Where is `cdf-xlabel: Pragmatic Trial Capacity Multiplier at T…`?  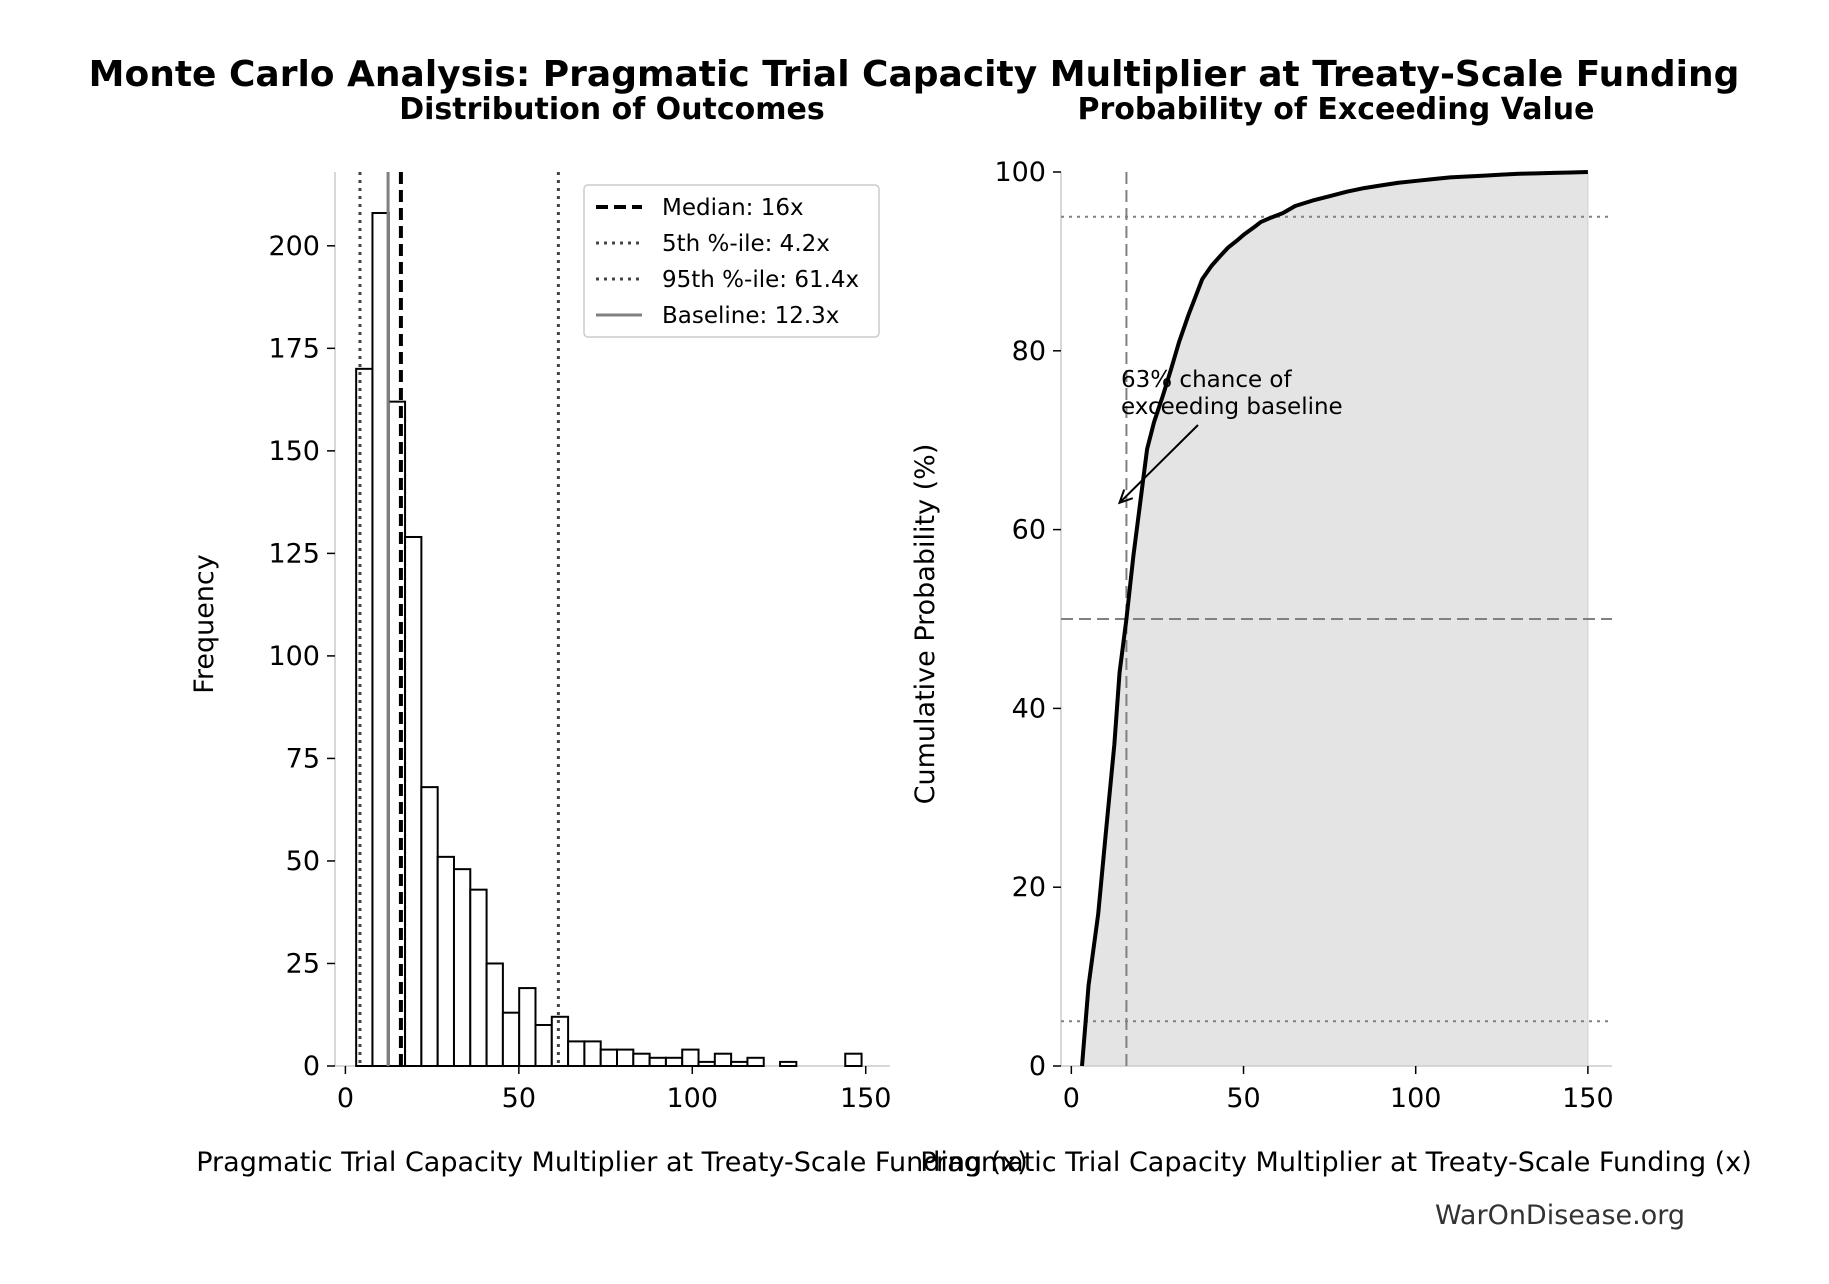
cdf-xlabel: Pragmatic Trial Capacity Multiplier at T… is located at coordinates (1335, 1162).